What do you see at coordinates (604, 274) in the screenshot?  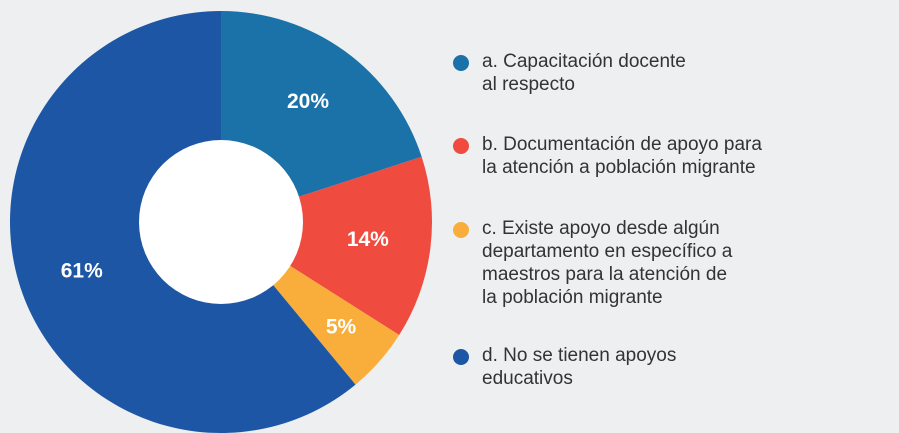 I see `legend-label: maestros para la atención de` at bounding box center [604, 274].